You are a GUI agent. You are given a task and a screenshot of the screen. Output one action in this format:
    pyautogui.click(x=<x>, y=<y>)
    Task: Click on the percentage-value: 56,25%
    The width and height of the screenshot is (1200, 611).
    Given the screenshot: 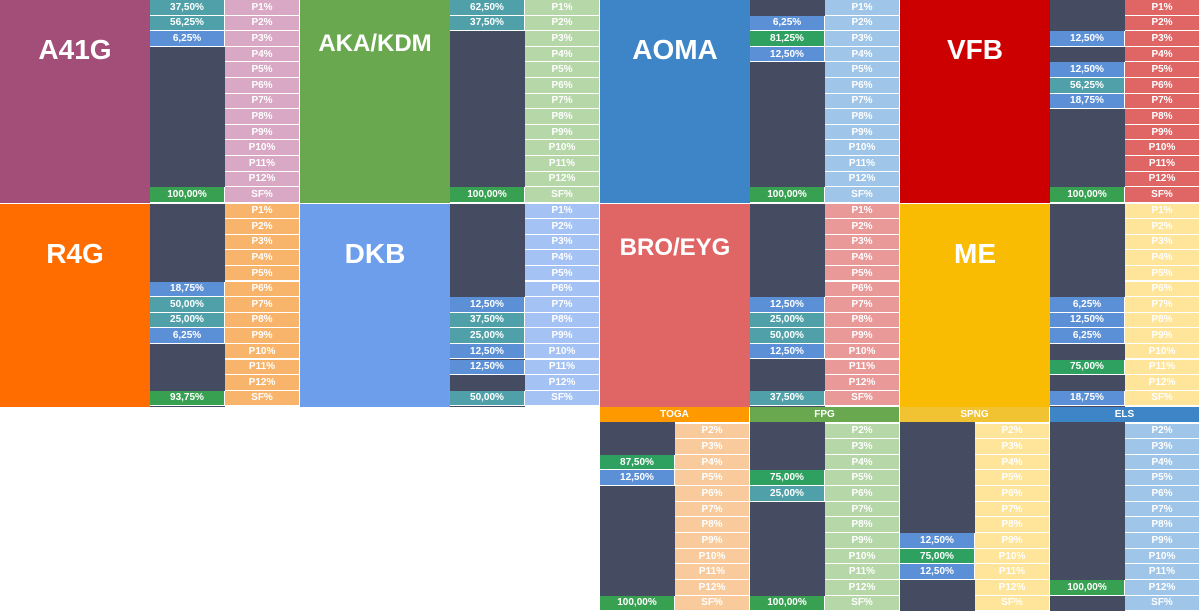 What is the action you would take?
    pyautogui.click(x=1087, y=86)
    